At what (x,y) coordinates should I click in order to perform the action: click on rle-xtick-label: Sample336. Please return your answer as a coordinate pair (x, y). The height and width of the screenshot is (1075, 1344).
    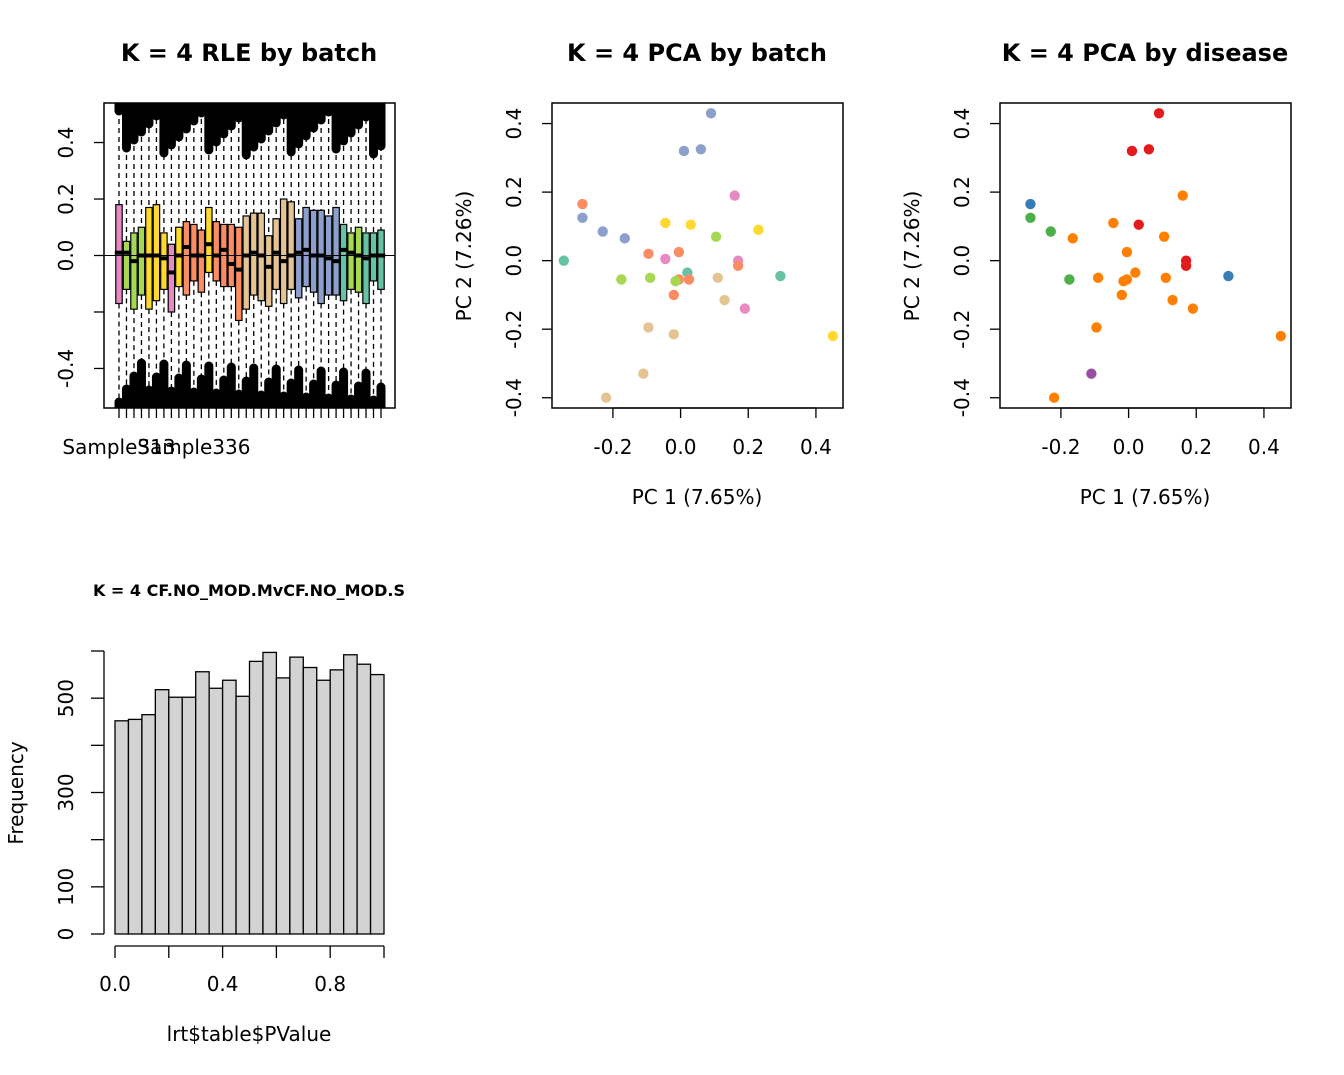
    Looking at the image, I should click on (193, 447).